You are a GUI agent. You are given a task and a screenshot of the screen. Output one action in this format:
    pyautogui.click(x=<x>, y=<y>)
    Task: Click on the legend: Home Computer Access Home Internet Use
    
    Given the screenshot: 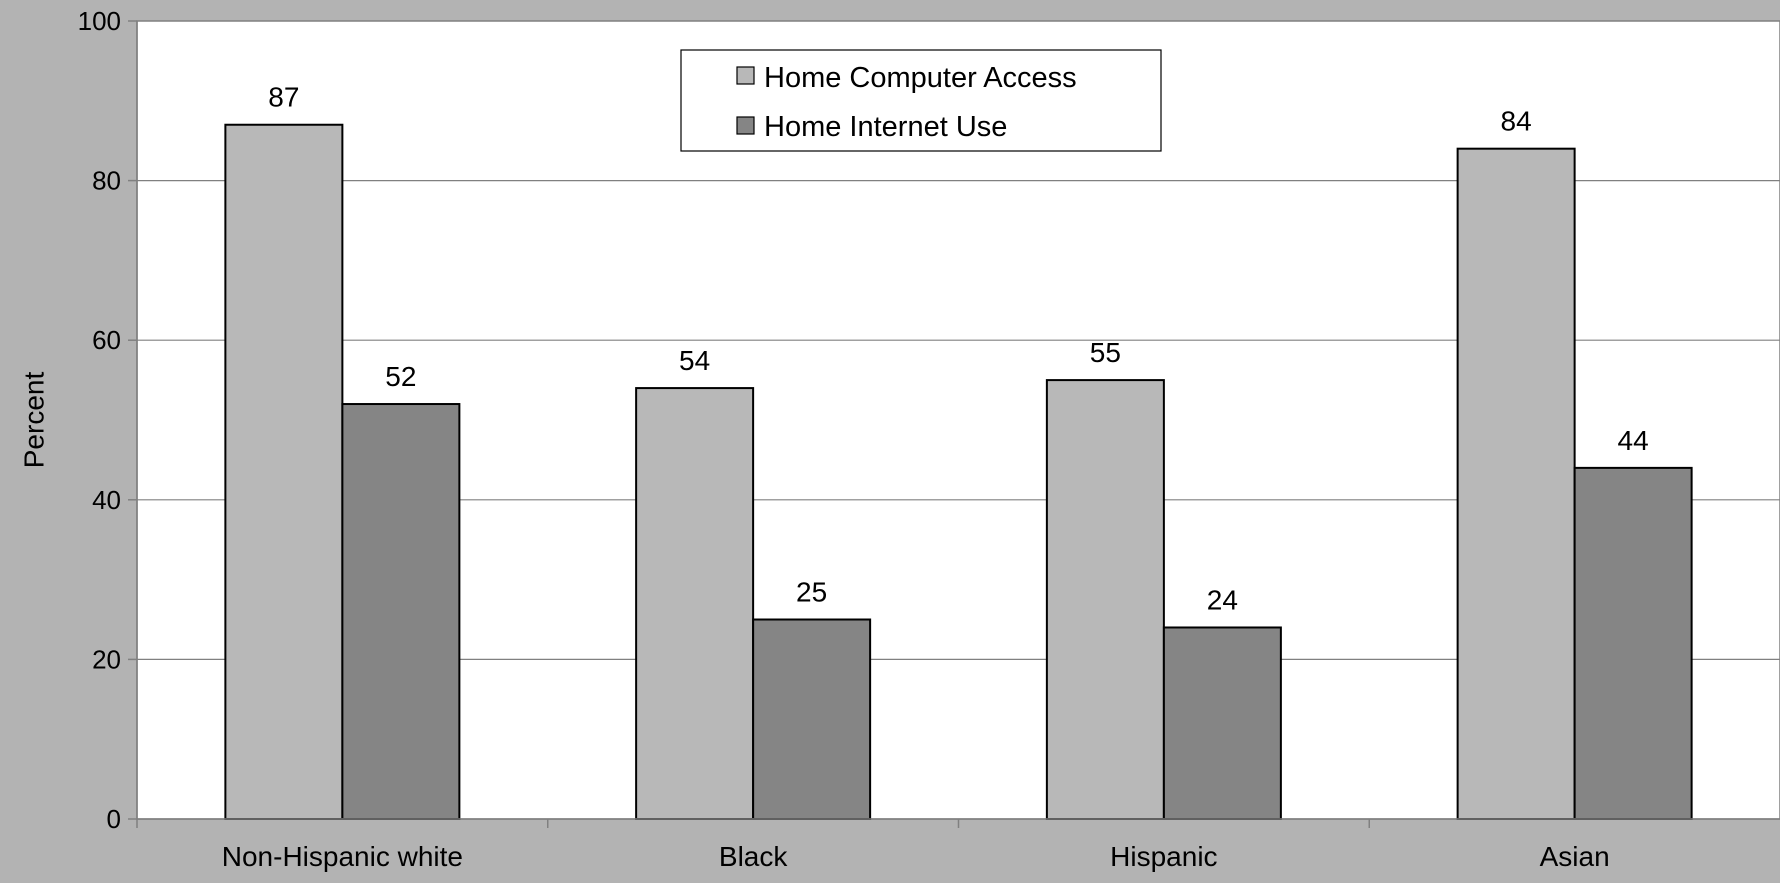 What is the action you would take?
    pyautogui.click(x=921, y=100)
    